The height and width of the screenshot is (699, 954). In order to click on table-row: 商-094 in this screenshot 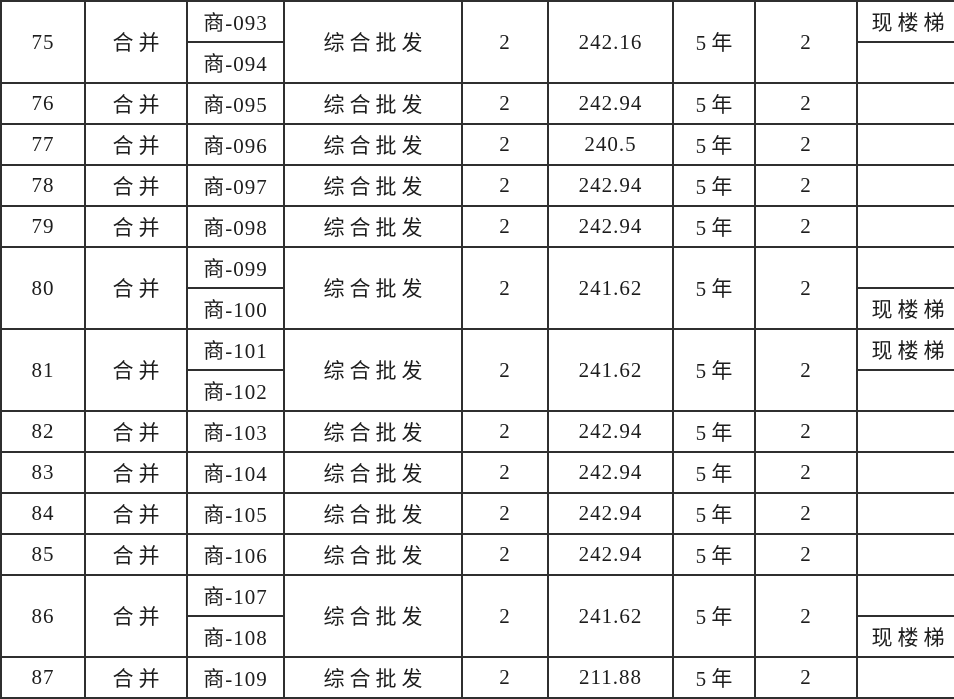, I will do `click(477, 62)`.